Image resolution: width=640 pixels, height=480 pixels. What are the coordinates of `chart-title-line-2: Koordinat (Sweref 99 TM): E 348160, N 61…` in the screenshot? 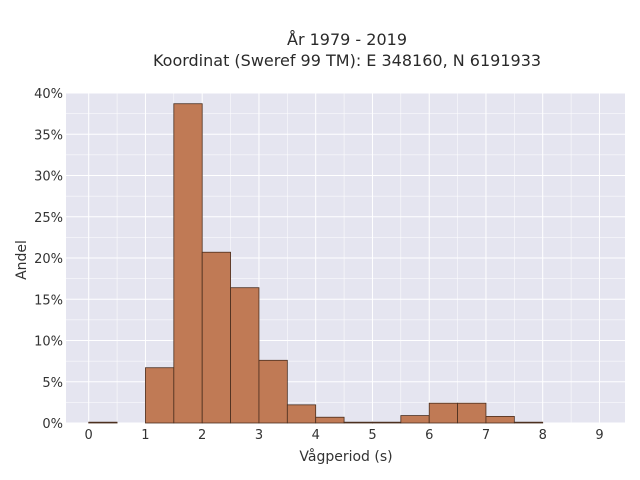 It's located at (347, 60).